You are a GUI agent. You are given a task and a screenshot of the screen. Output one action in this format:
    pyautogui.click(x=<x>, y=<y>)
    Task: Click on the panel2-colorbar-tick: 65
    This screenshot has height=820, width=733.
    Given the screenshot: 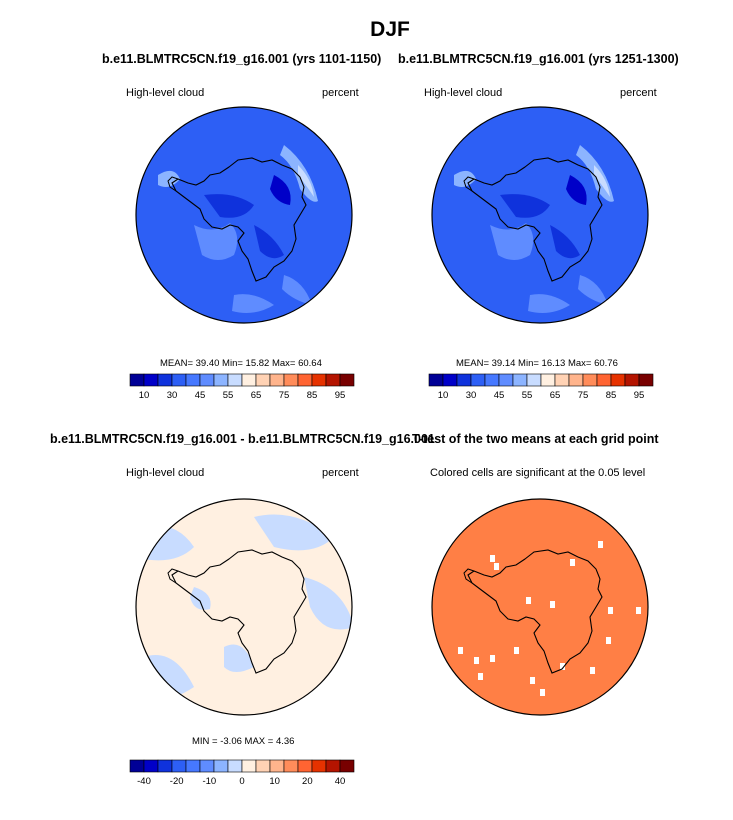 What is the action you would take?
    pyautogui.click(x=555, y=395)
    